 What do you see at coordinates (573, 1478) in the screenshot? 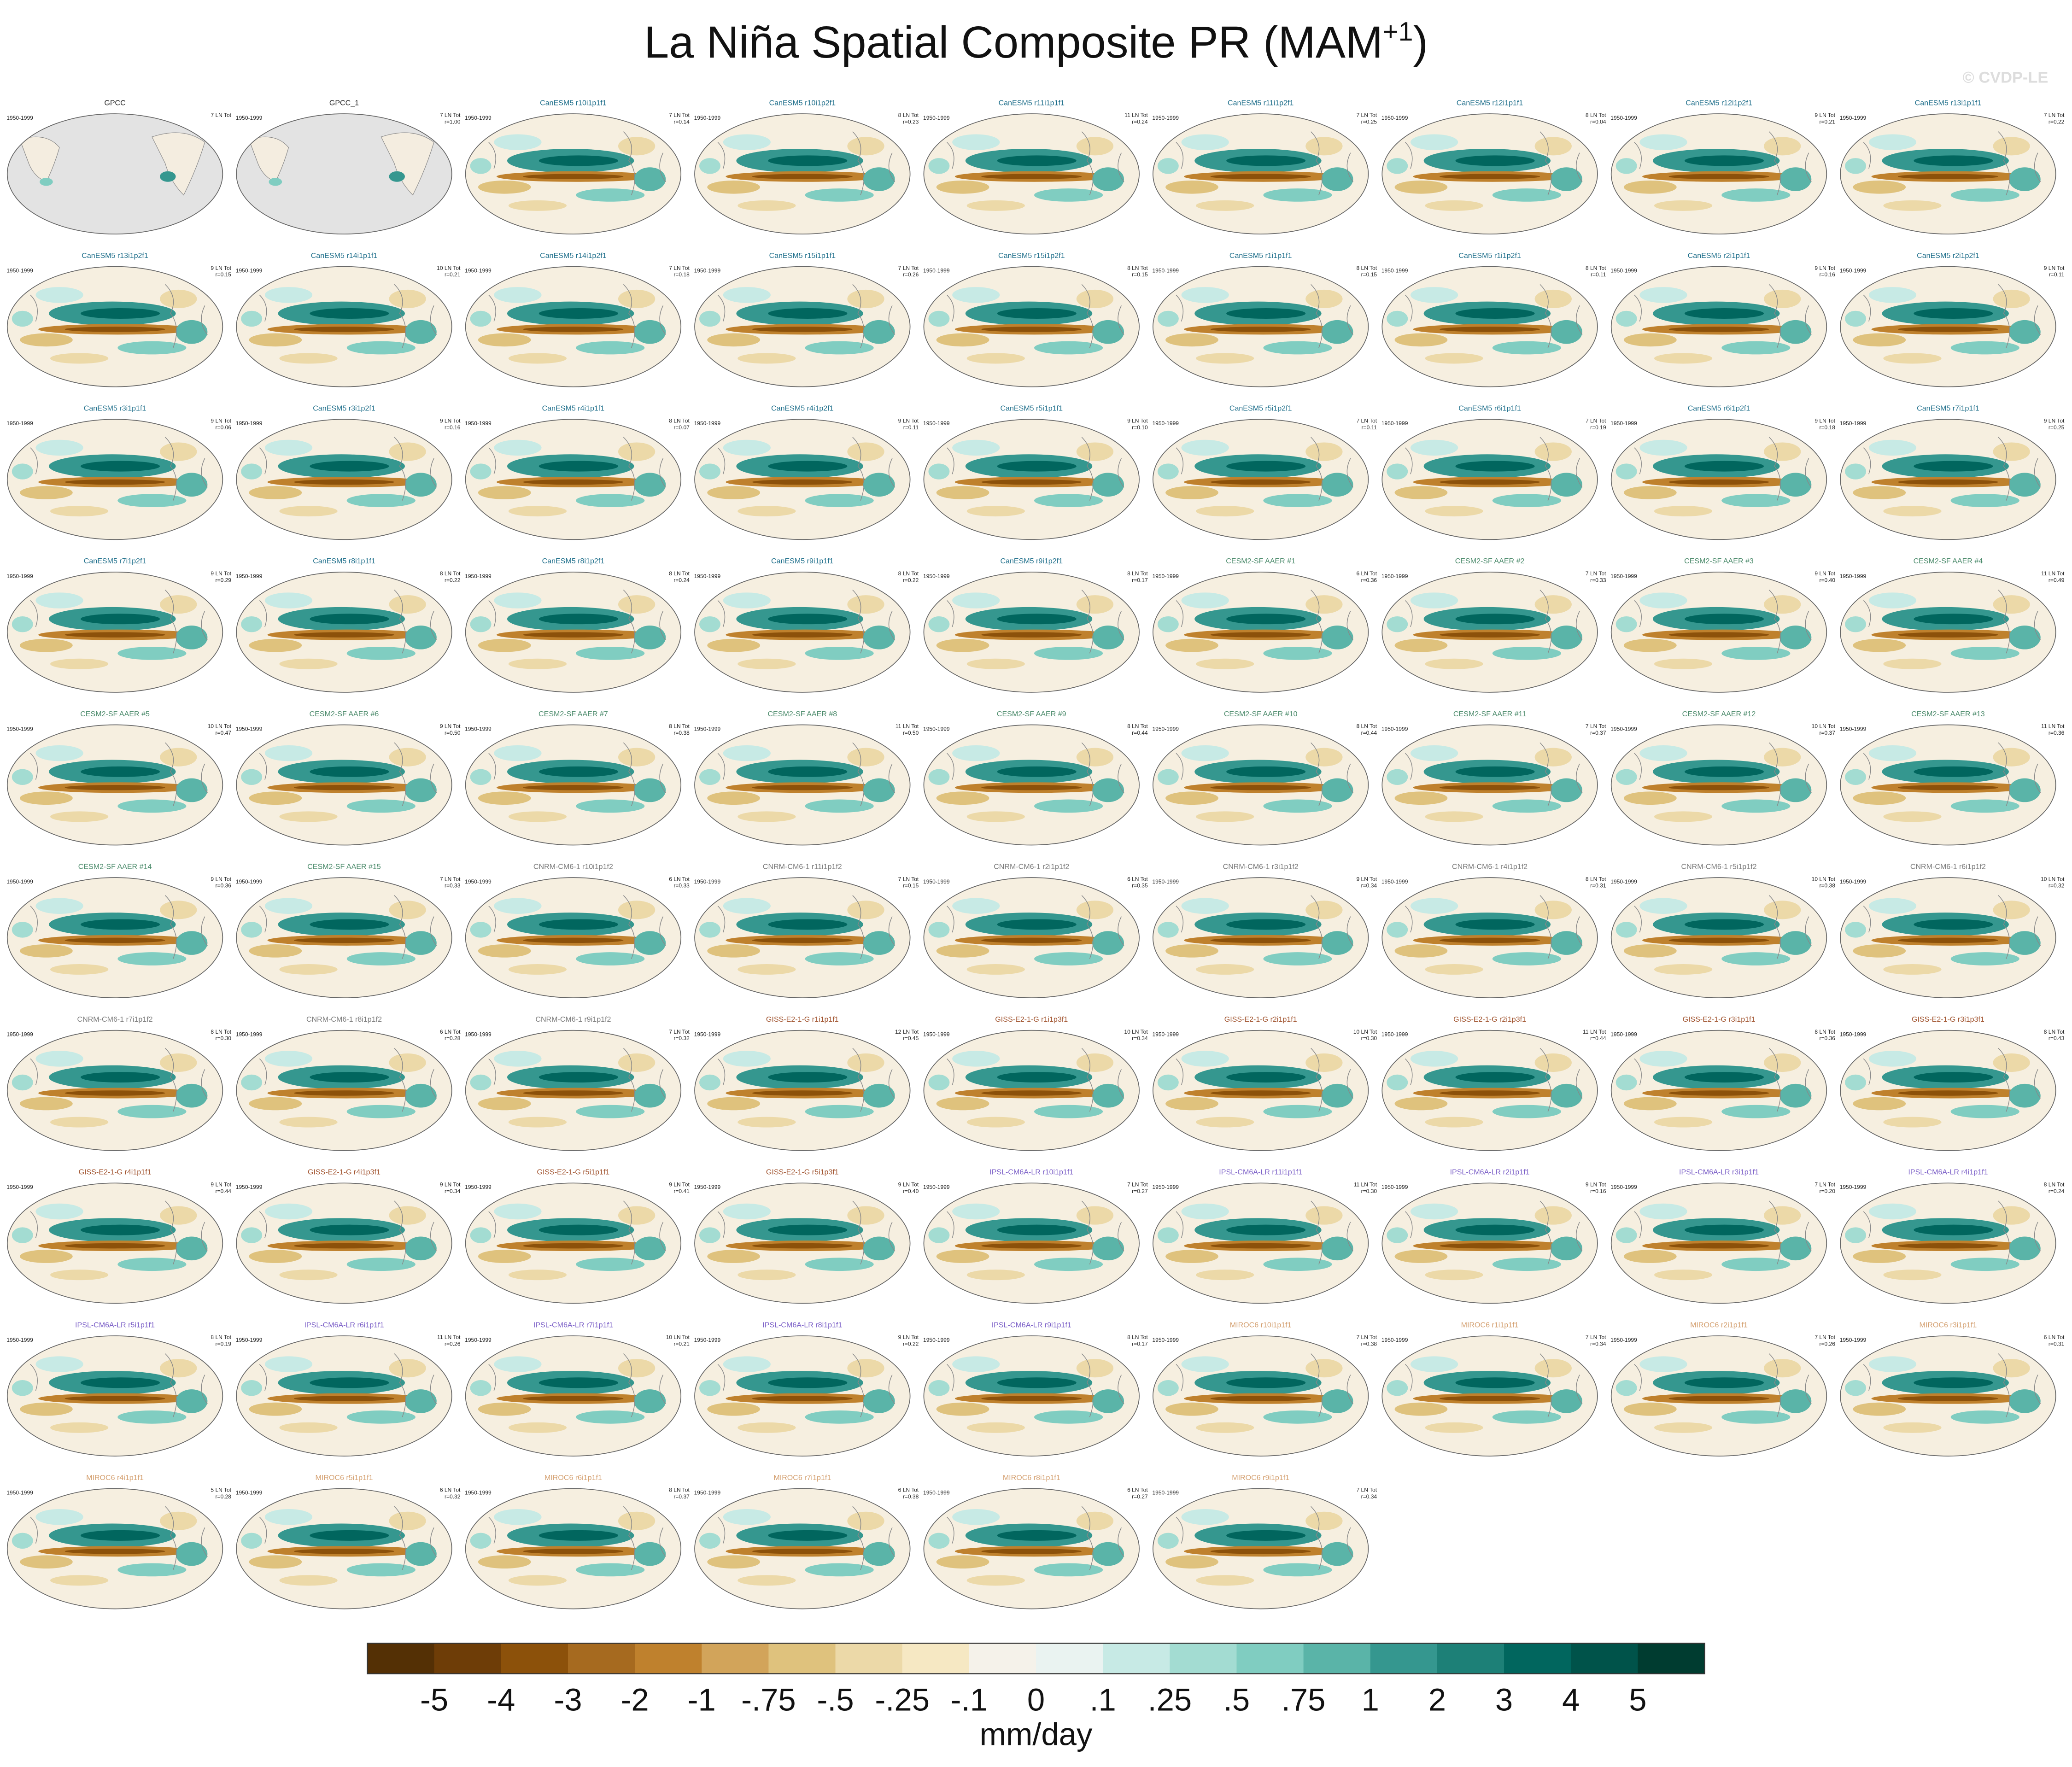
I see `panel-title: MIROC6 r6i1p1f1` at bounding box center [573, 1478].